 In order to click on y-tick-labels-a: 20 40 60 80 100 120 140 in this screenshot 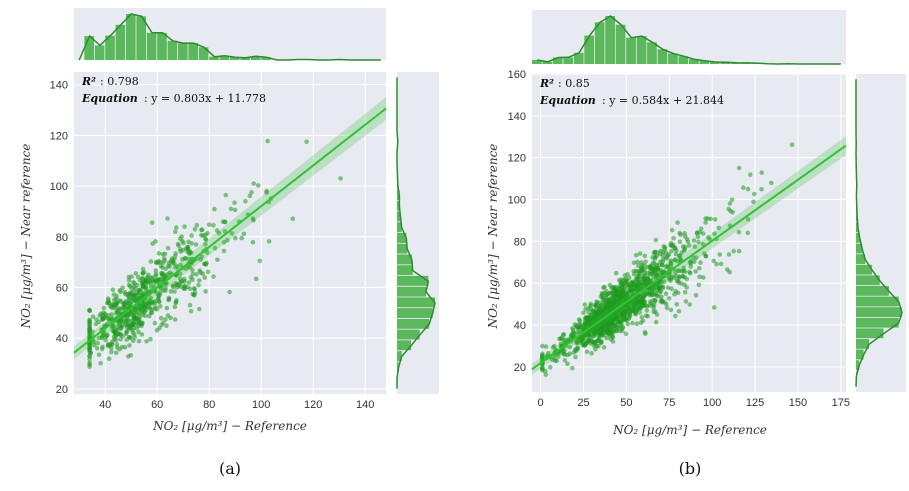, I will do `click(59, 238)`.